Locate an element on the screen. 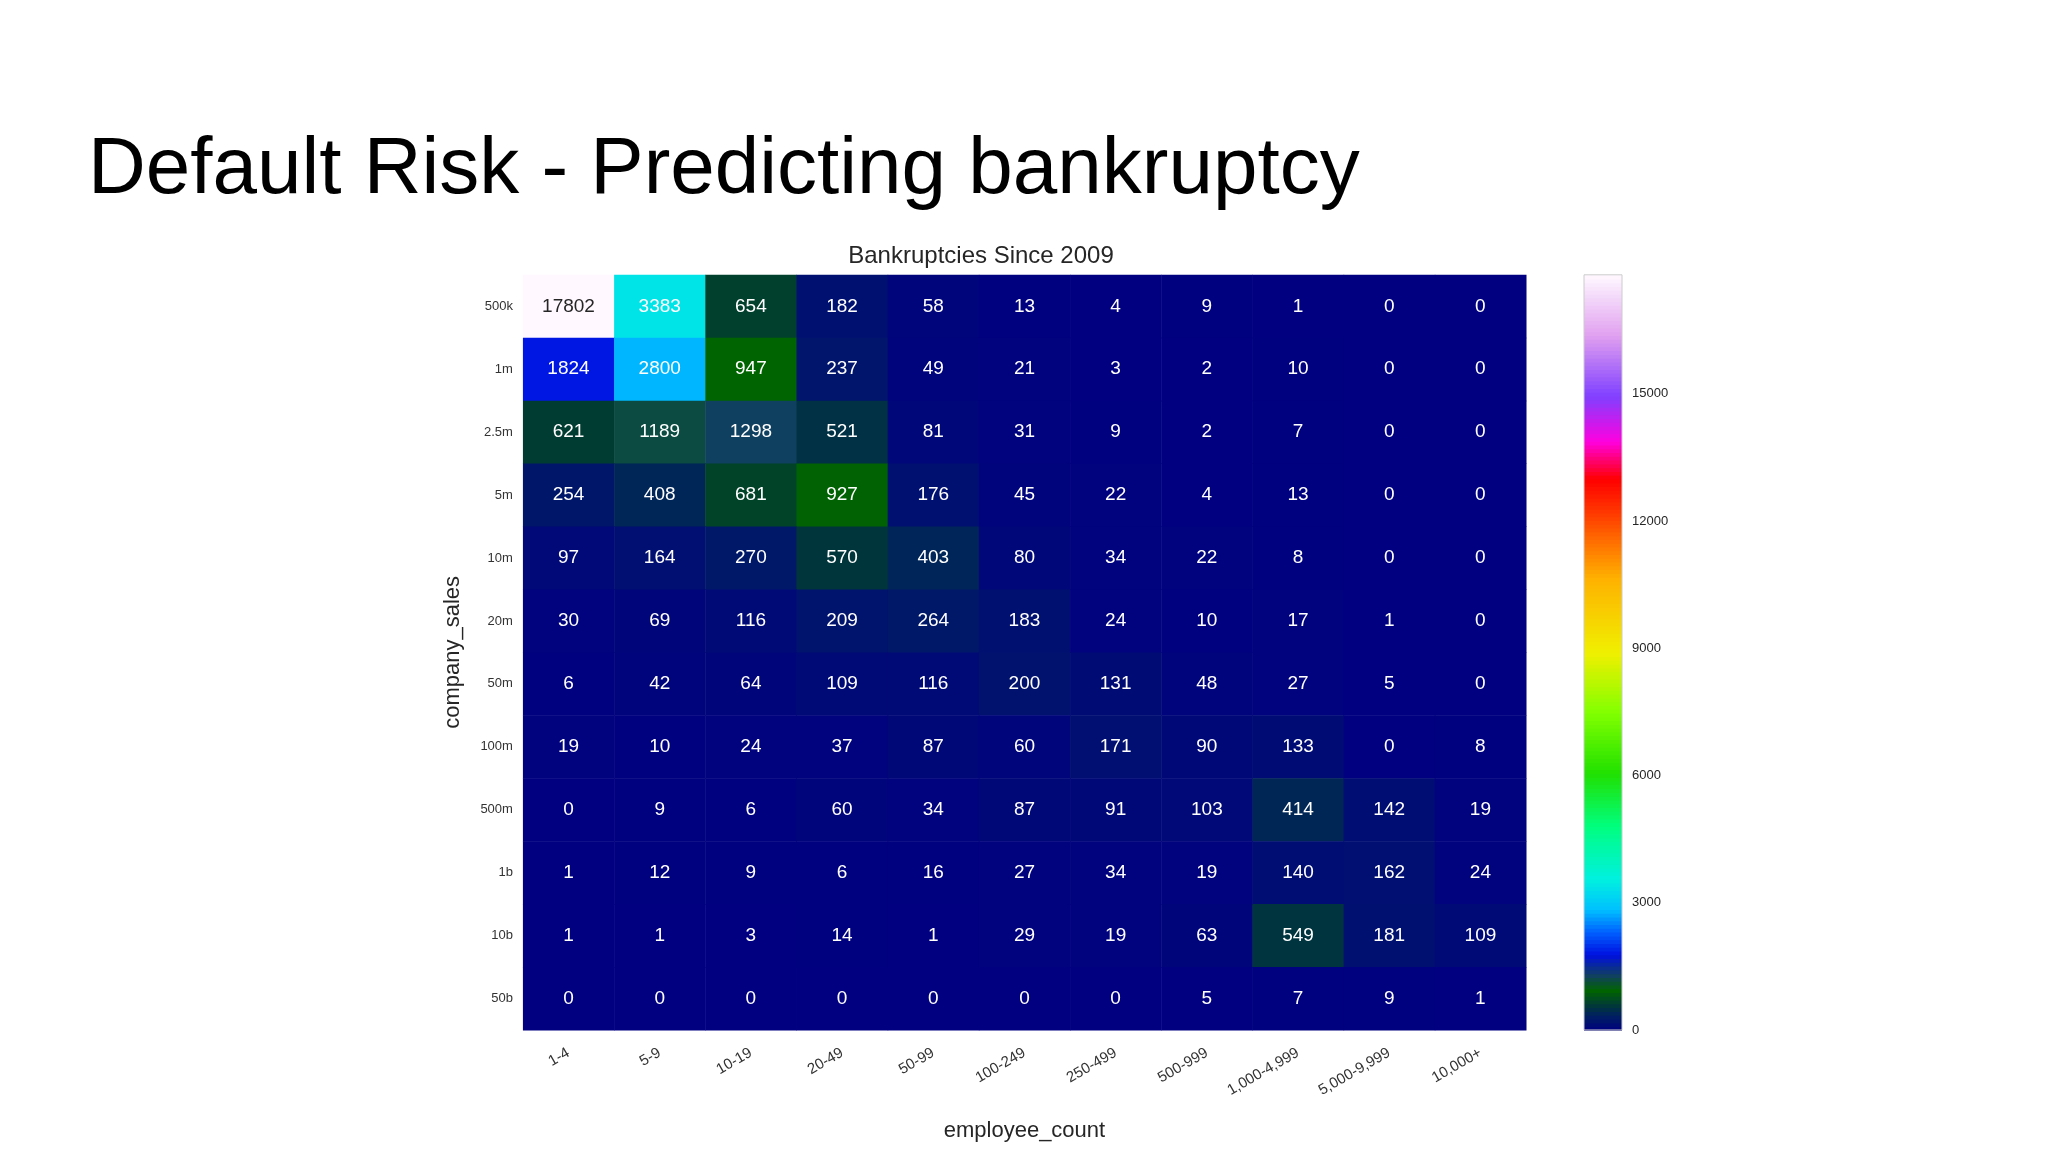 The image size is (2048, 1152). x-axis-title: employee_count is located at coordinates (1024, 1129).